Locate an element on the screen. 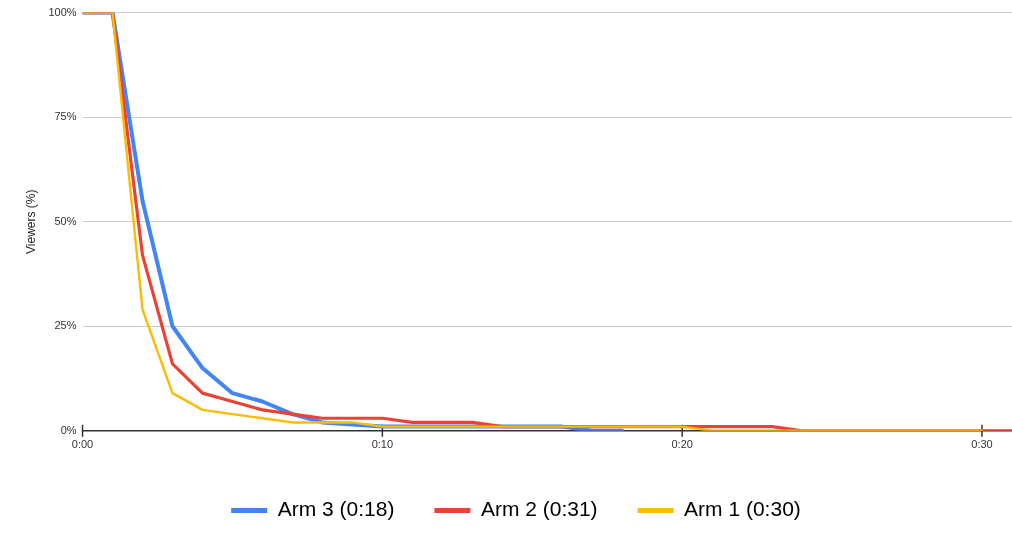  y-tick-label: 100% is located at coordinates (62, 11).